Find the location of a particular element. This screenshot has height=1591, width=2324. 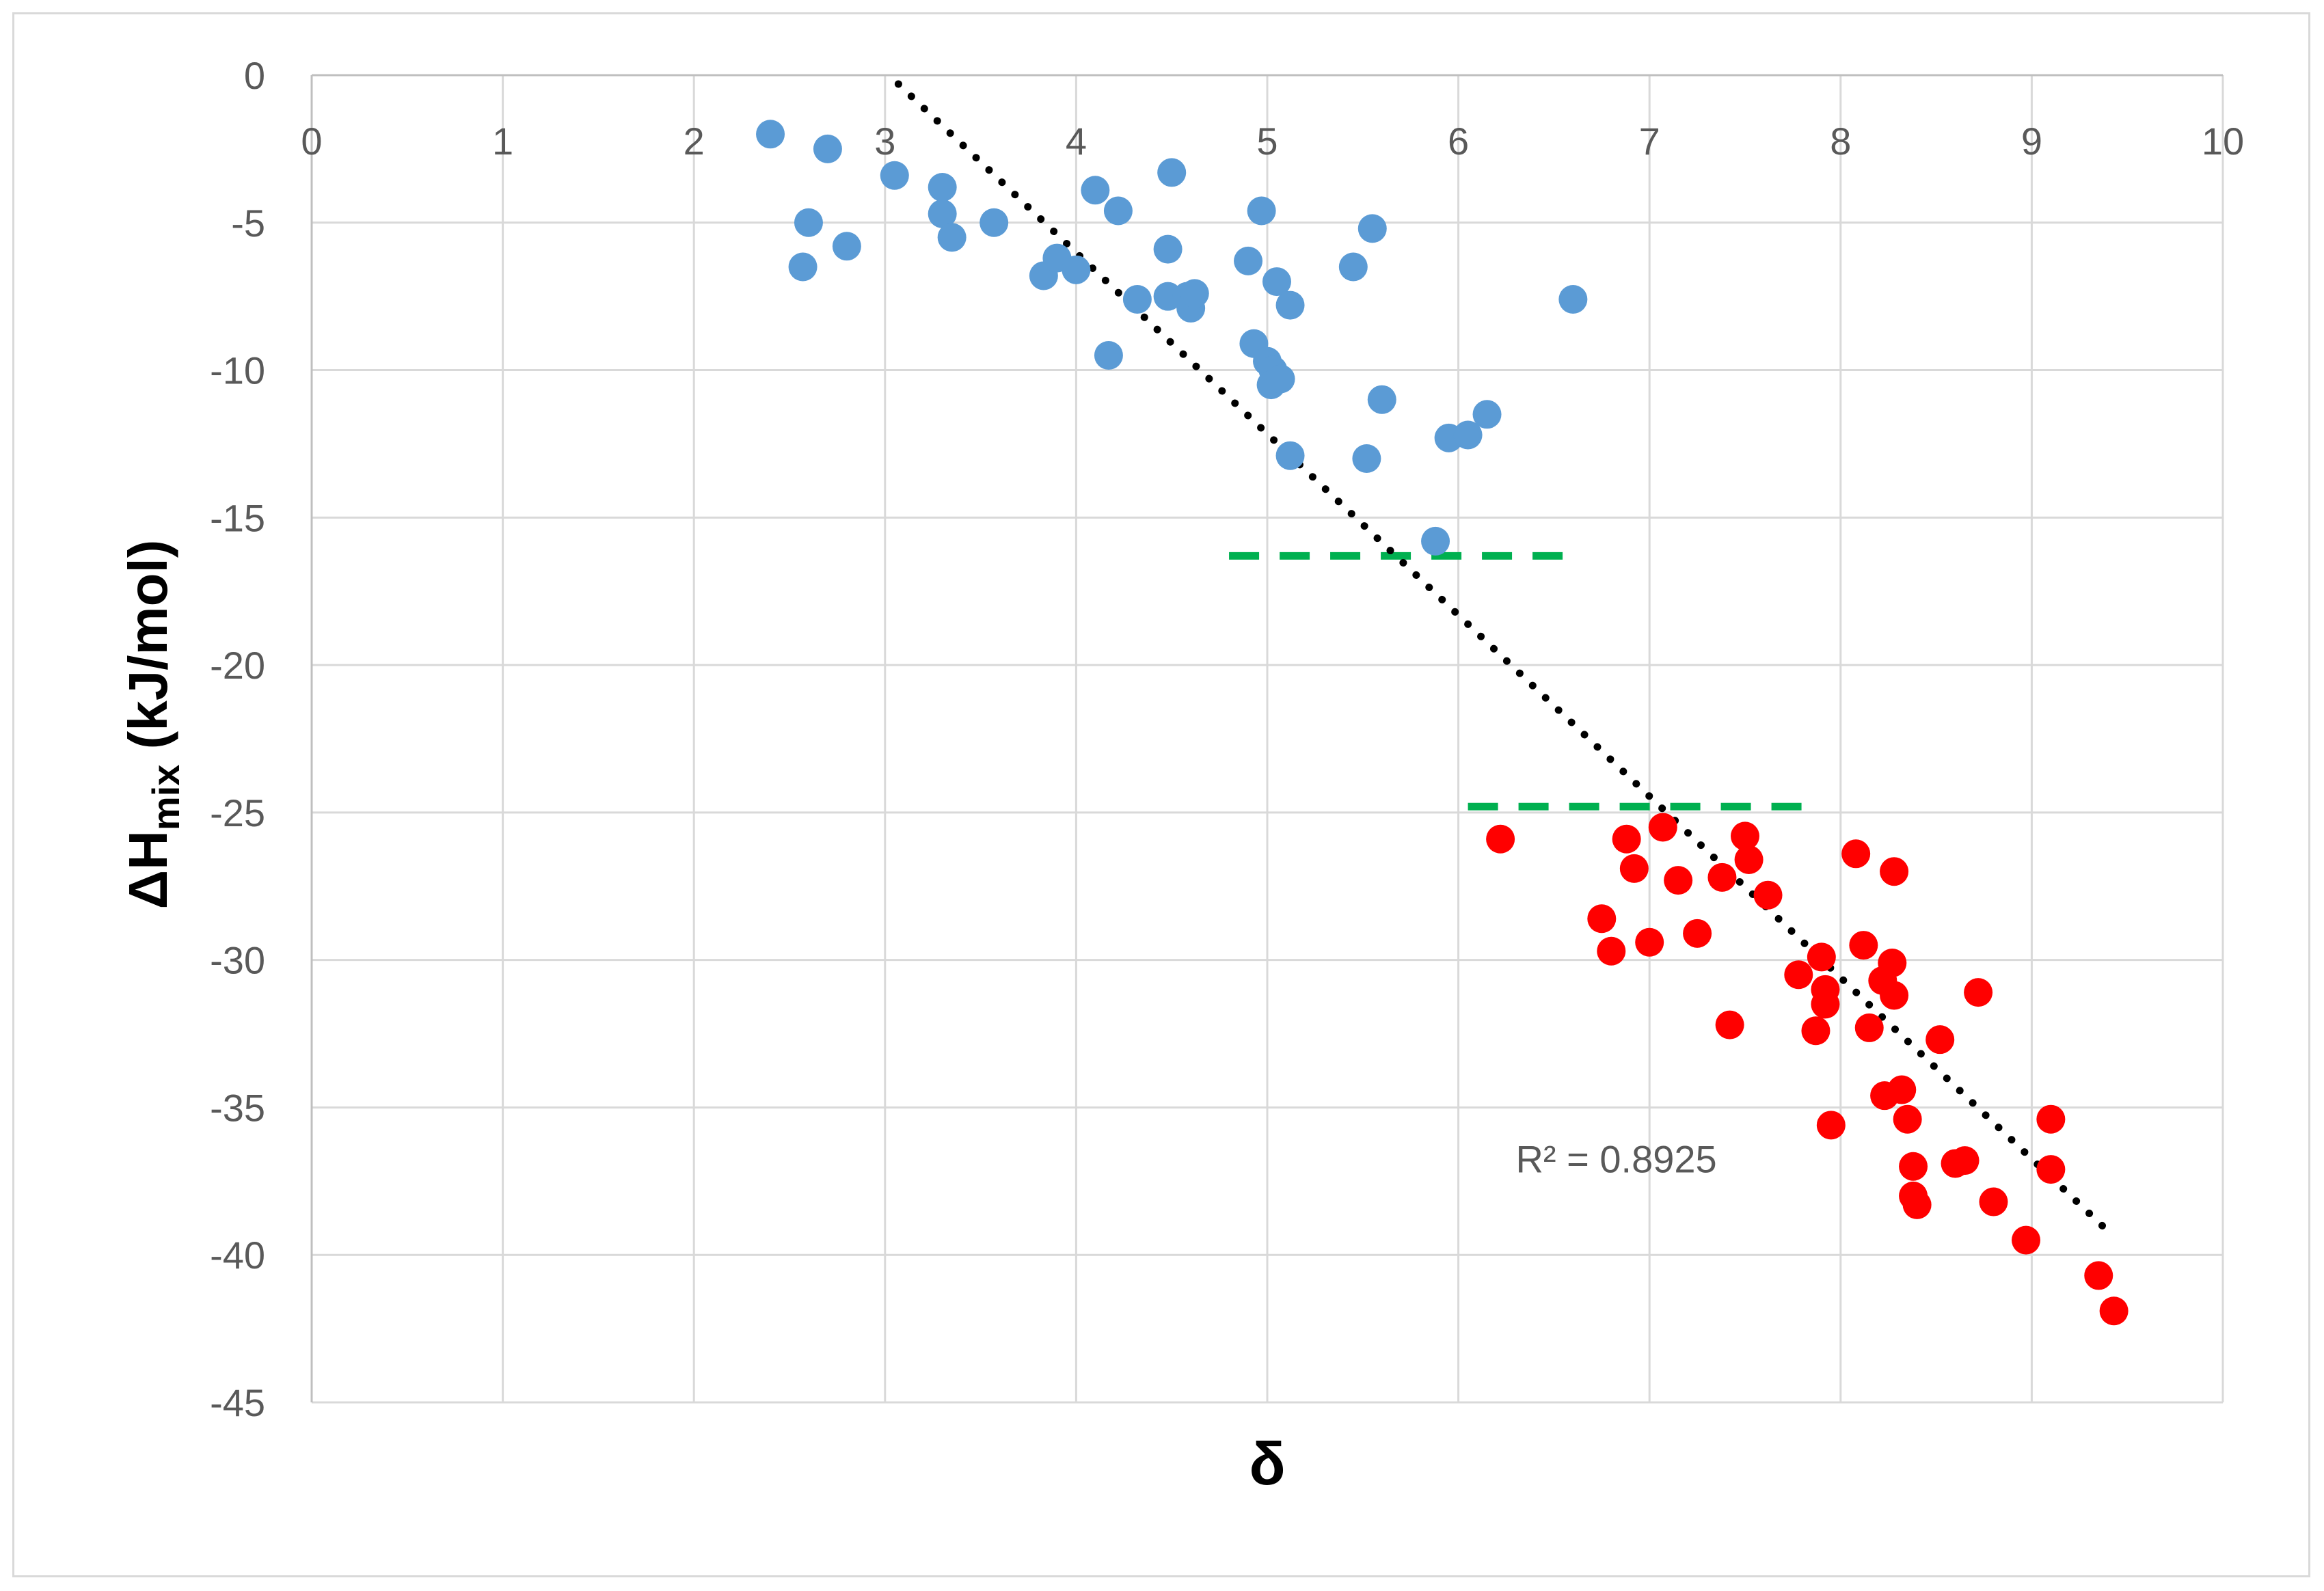

y-tick-label: -45 is located at coordinates (237, 1402).